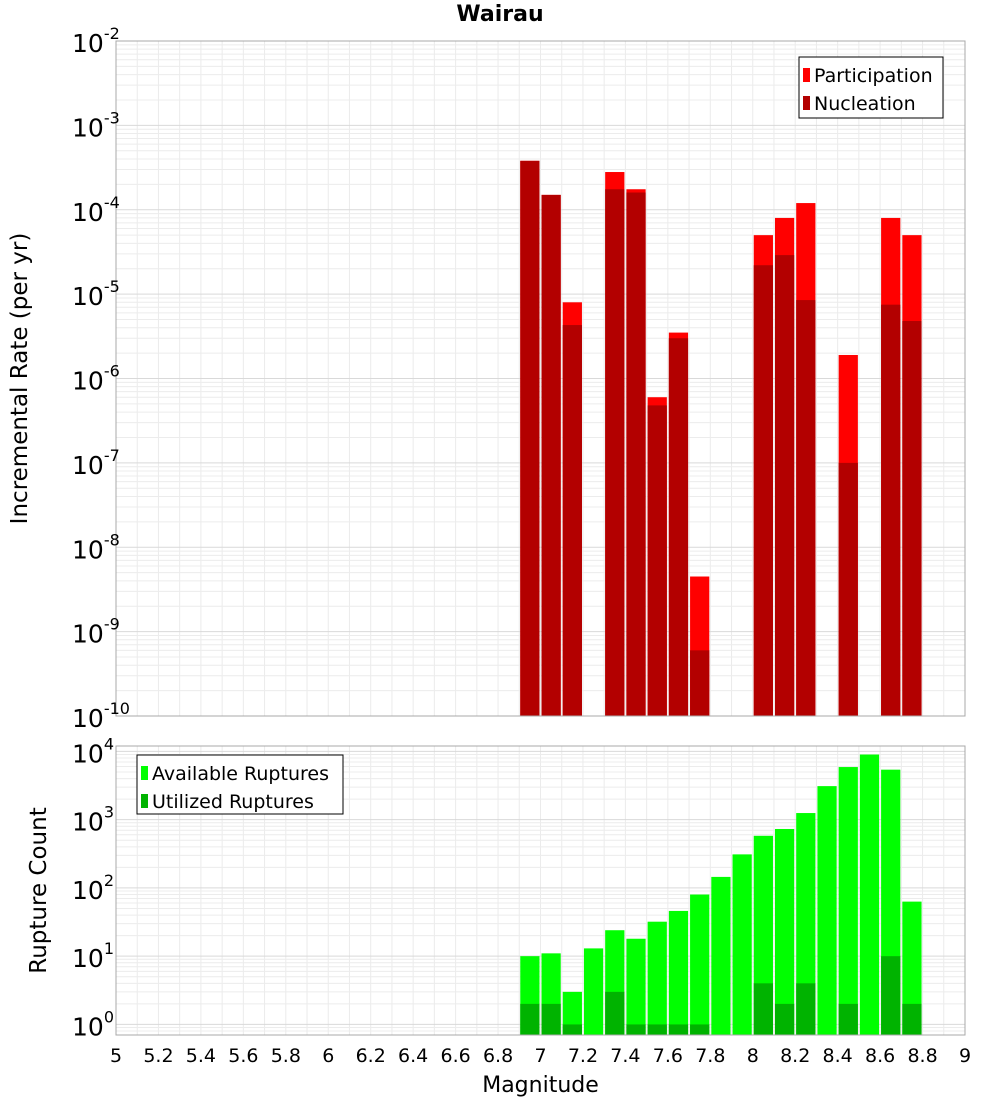 The width and height of the screenshot is (1000, 1100). I want to click on y-tick-label: 10⁻⁴, so click(96, 210).